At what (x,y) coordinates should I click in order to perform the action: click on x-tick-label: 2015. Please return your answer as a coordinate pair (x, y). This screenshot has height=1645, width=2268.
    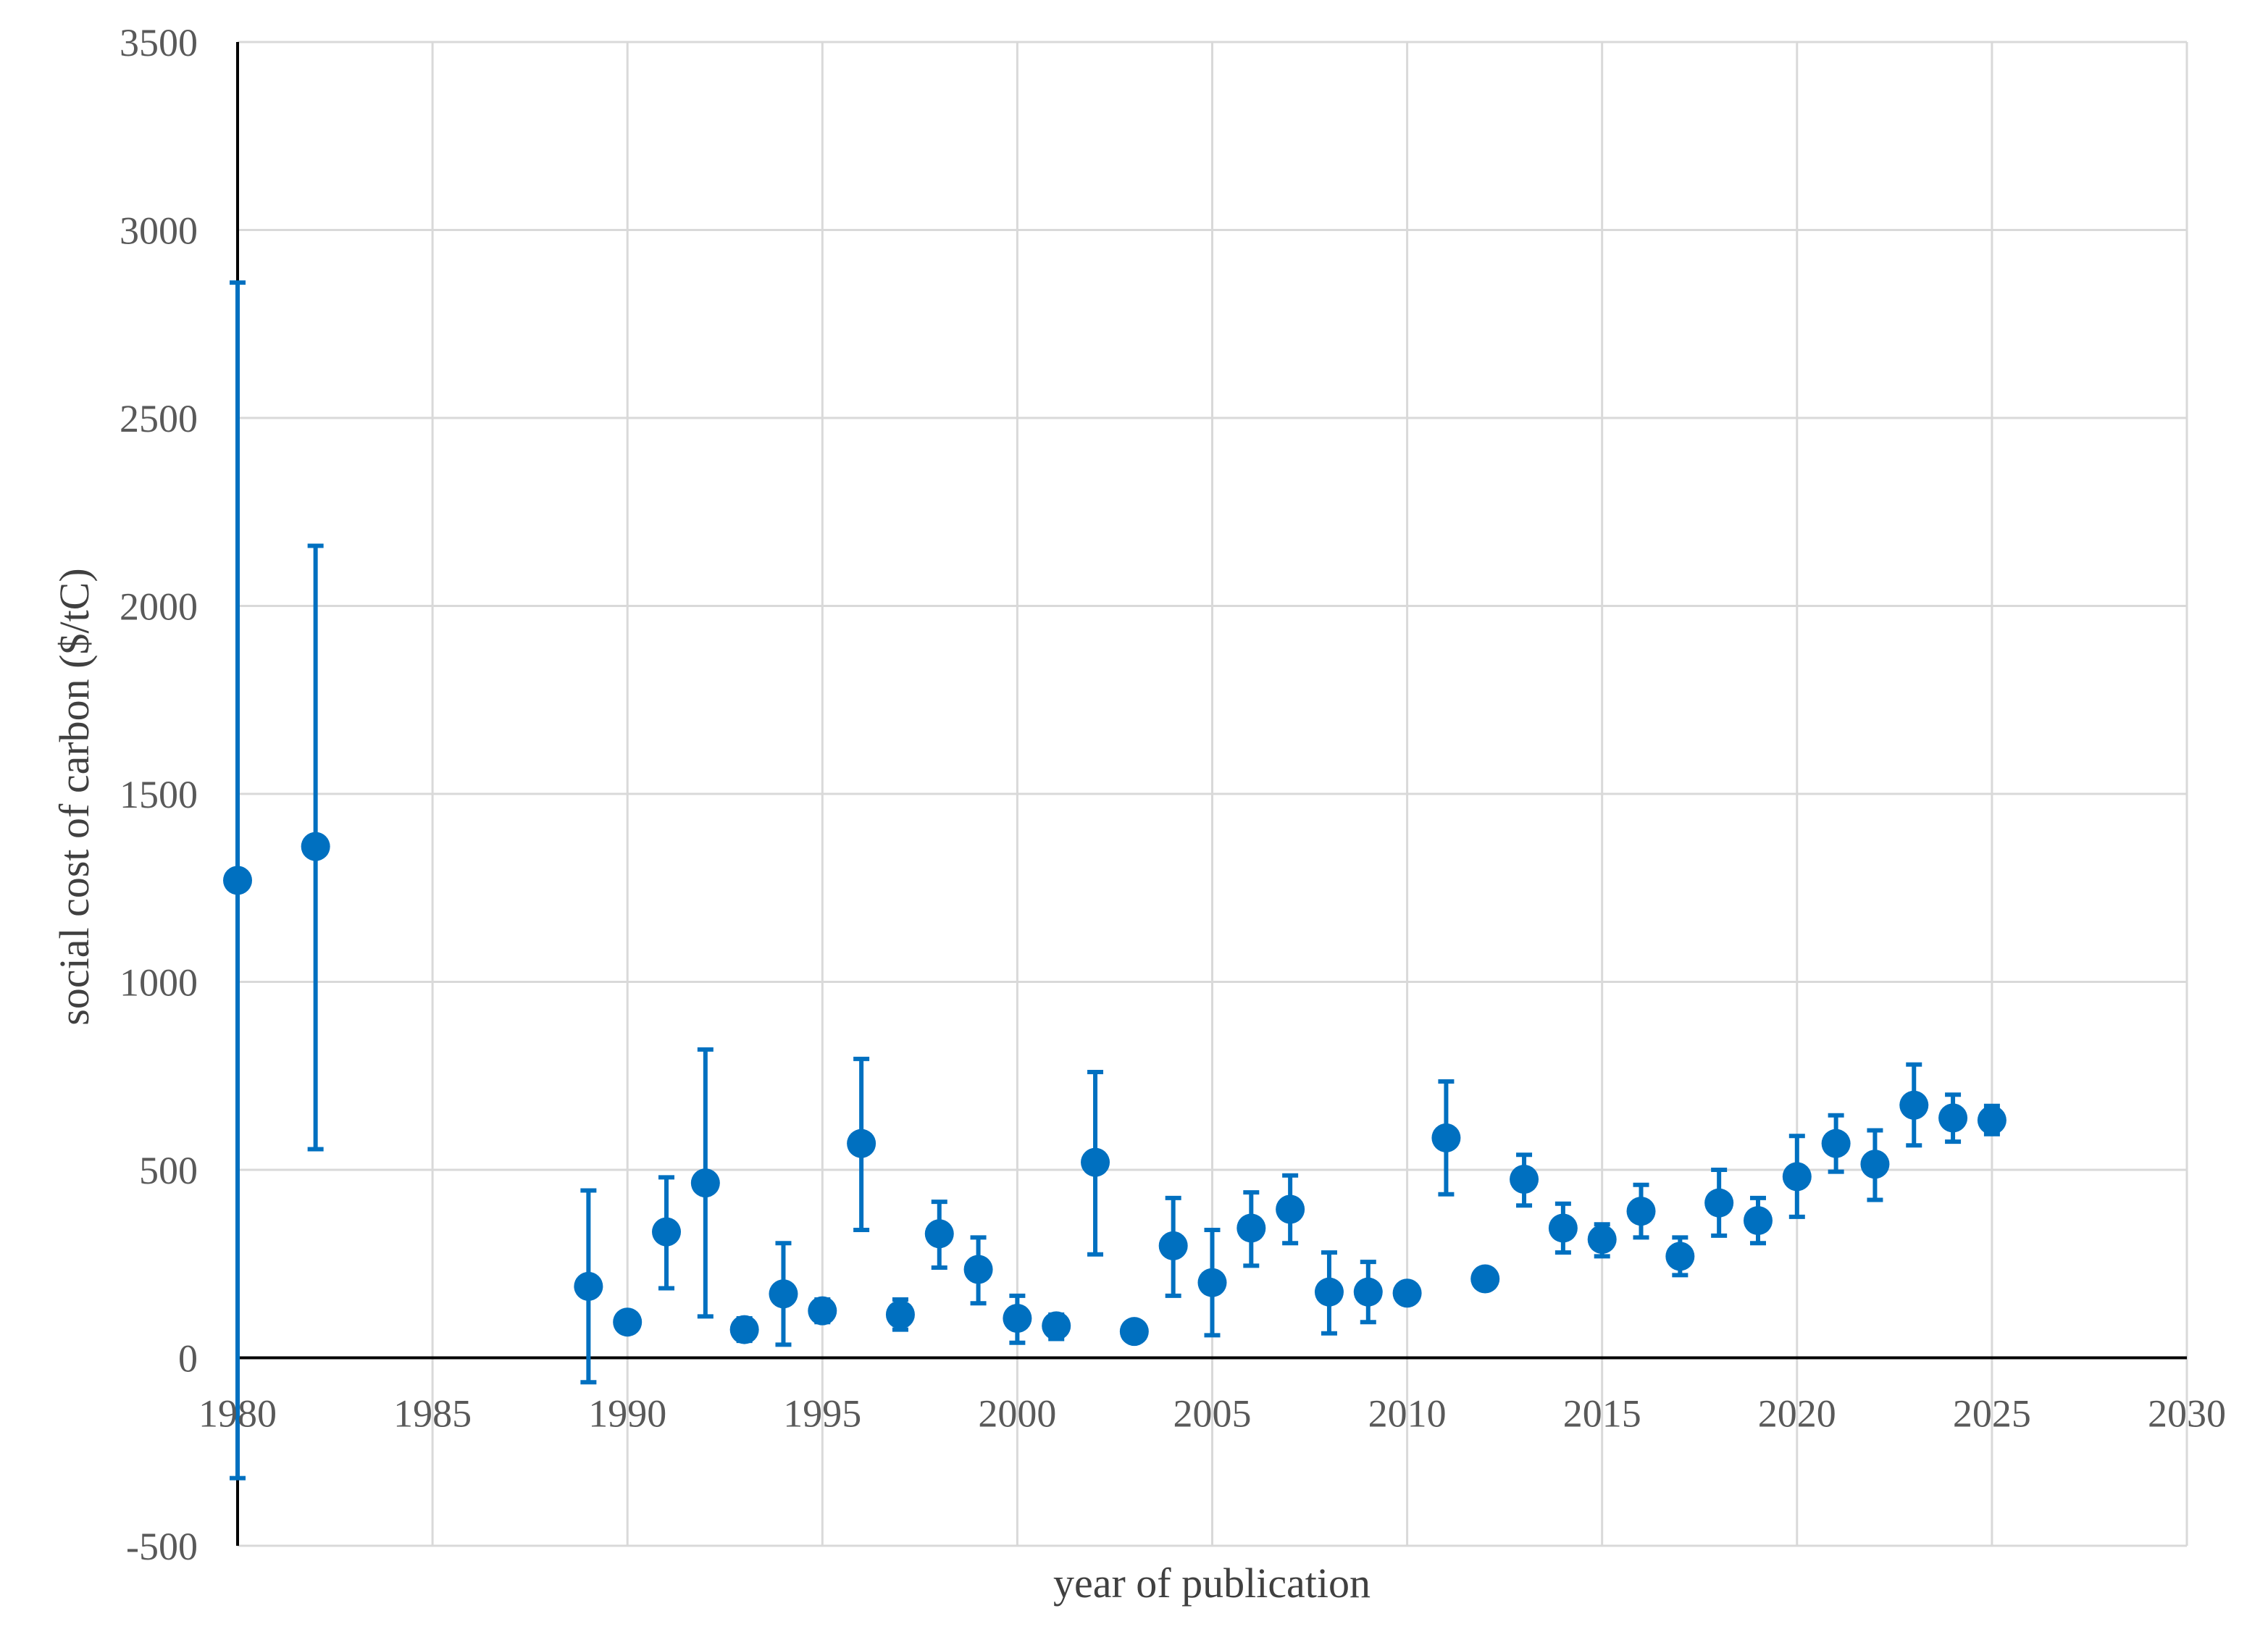
    Looking at the image, I should click on (1602, 1414).